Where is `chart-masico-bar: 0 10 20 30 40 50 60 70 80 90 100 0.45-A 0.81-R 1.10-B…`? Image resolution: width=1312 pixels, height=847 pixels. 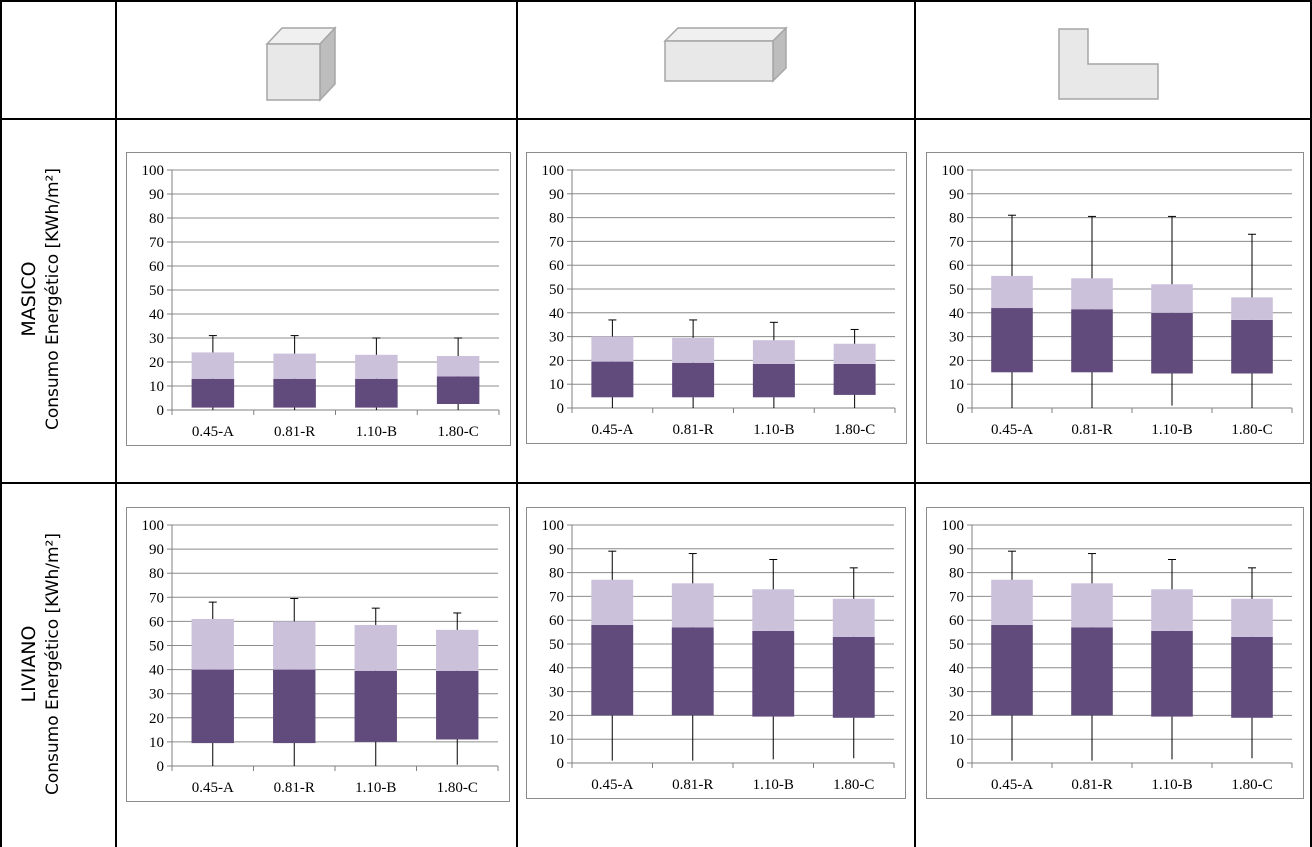
chart-masico-bar: 0 10 20 30 40 50 60 70 80 90 100 0.45-A 0.81-R 1.10-B… is located at coordinates (716, 298).